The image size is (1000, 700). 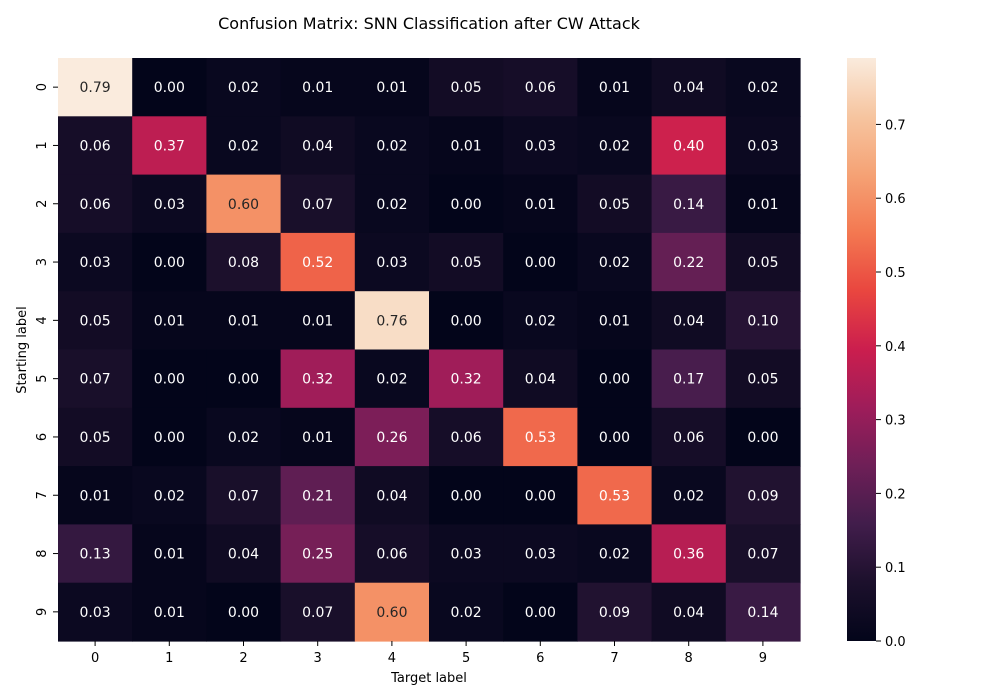 I want to click on colorbar-tick-label-2: 0.2, so click(x=895, y=494).